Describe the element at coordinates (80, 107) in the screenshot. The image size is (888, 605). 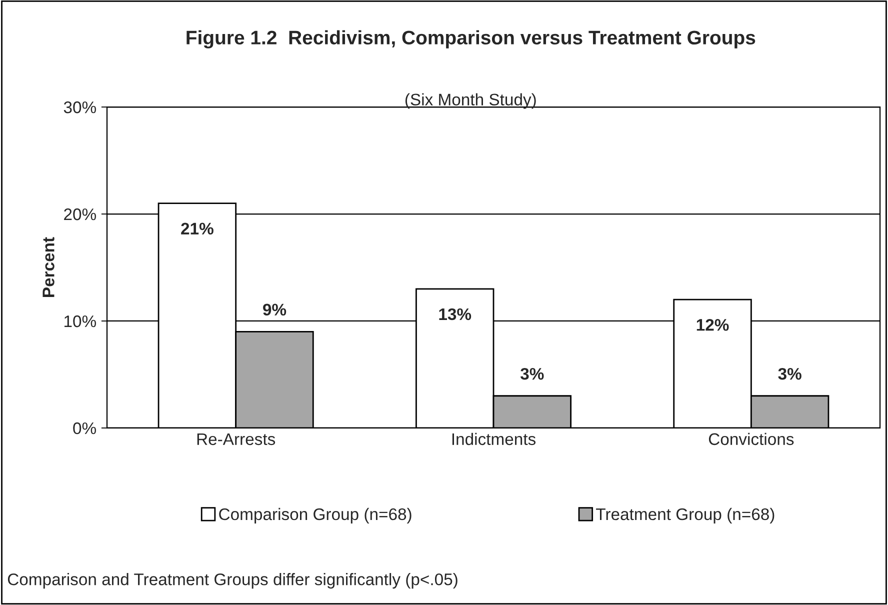
I see `y-tick-label: 30%` at that location.